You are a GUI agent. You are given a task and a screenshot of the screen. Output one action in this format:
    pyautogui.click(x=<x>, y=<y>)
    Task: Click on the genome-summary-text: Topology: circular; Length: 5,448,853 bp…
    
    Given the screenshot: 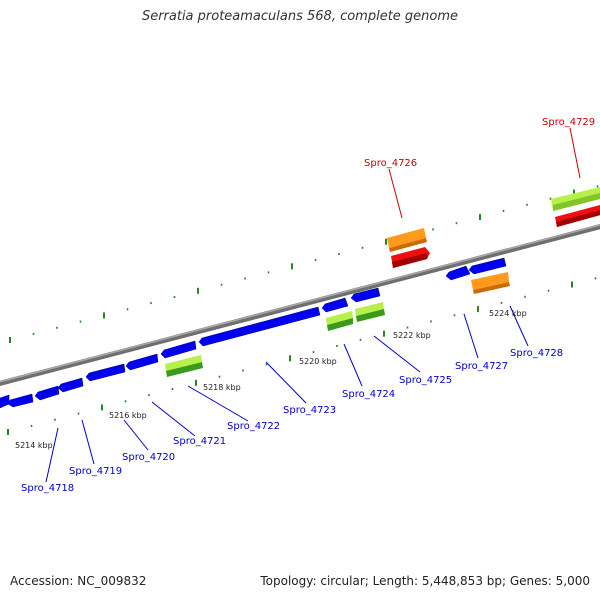 What is the action you would take?
    pyautogui.click(x=425, y=581)
    